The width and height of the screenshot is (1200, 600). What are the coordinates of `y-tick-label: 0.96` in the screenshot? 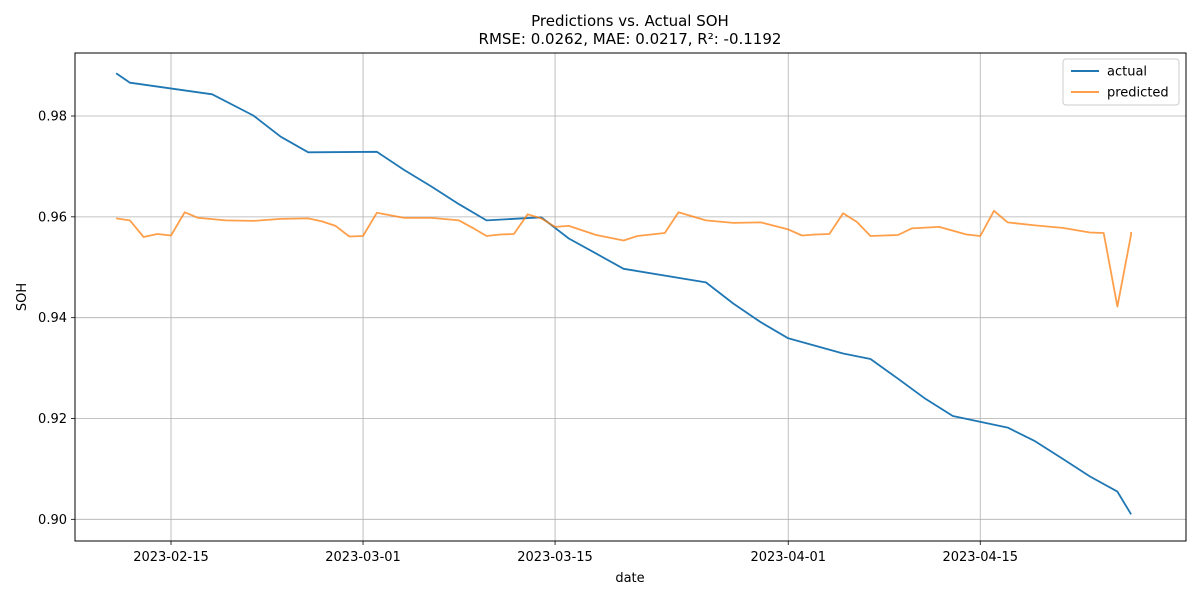 It's located at (52, 217).